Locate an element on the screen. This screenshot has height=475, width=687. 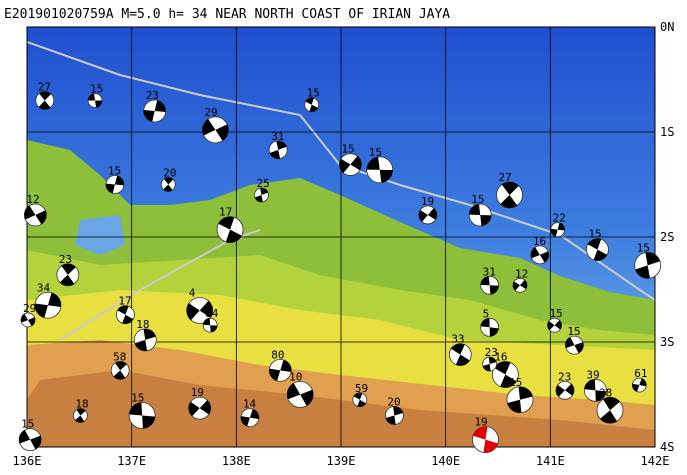
y-tick-label: 0N is located at coordinates (667, 27).